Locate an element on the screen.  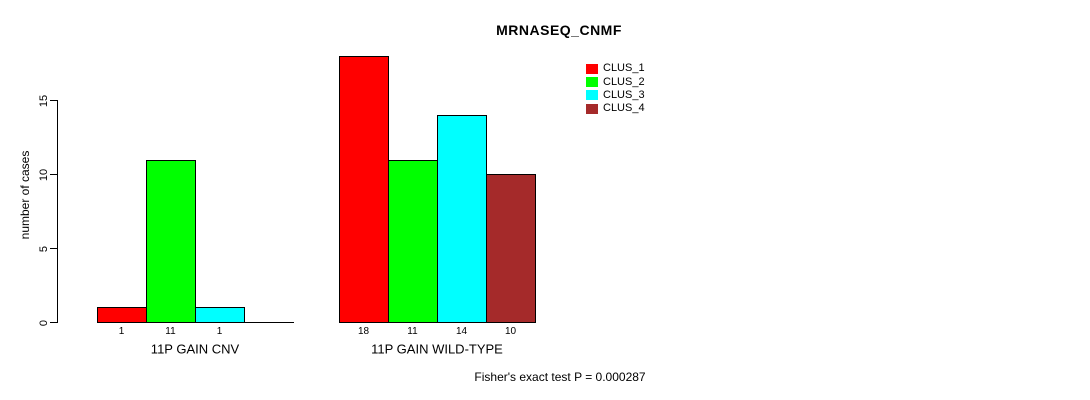
y-axis-line is located at coordinates (57, 211).